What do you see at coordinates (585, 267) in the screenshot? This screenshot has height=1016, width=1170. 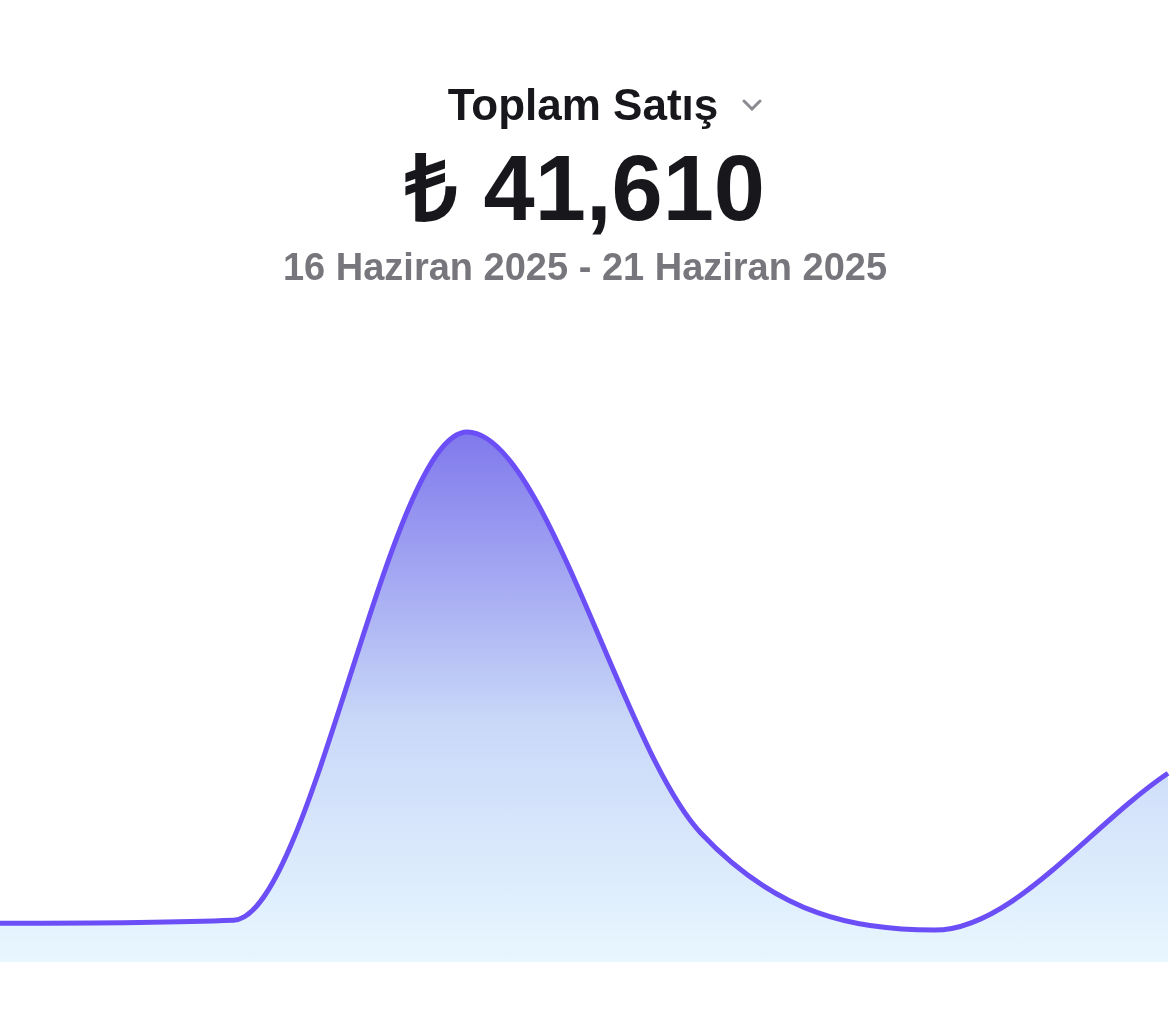 I see `text: 16 Haziran 2025 - 21 Haziran 2025` at bounding box center [585, 267].